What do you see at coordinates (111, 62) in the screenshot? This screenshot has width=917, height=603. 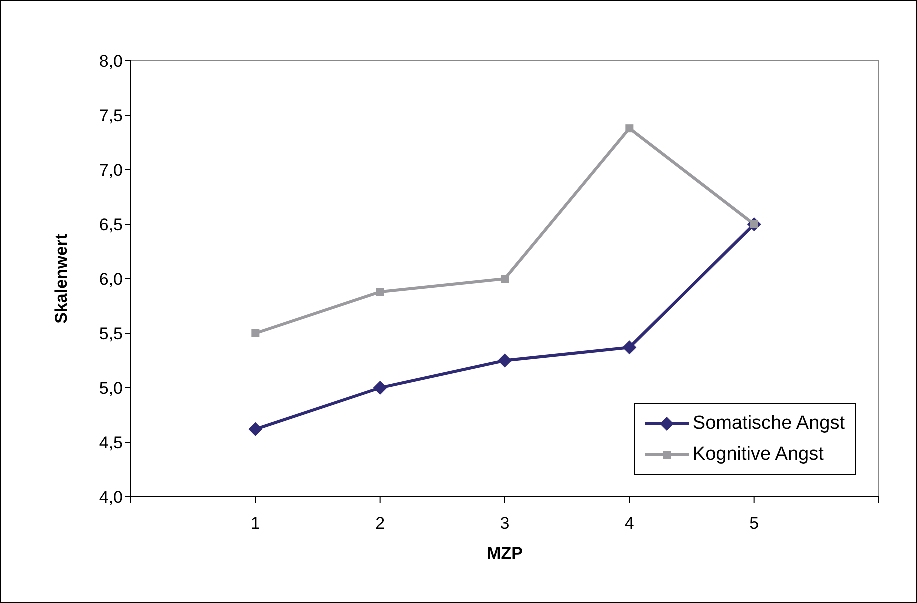 I see `y-tick-label: 8,0` at bounding box center [111, 62].